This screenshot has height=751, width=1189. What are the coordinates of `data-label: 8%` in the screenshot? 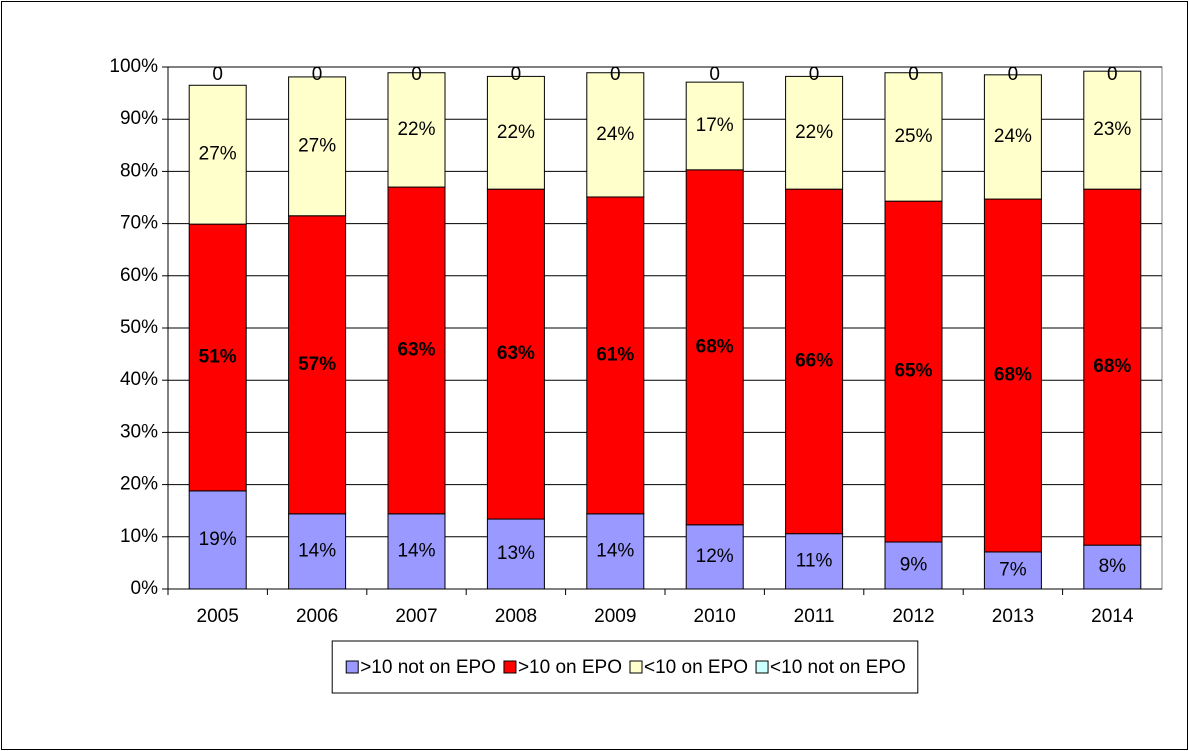 It's located at (1113, 566).